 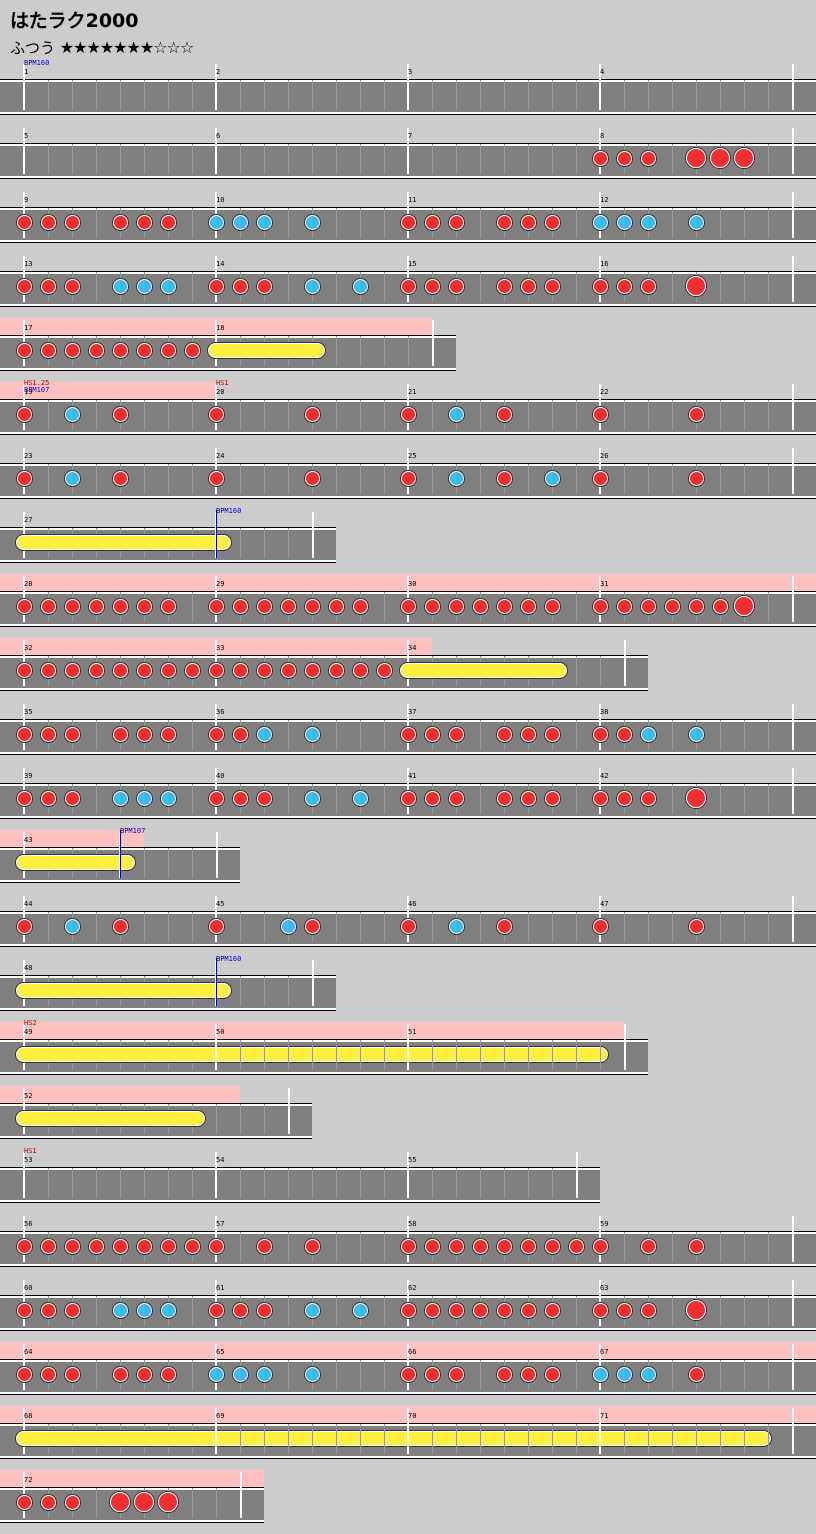 What do you see at coordinates (408, 412) in the screenshot?
I see `chart-row: 19 HS1.25 BPM107 20 HS1 21 22` at bounding box center [408, 412].